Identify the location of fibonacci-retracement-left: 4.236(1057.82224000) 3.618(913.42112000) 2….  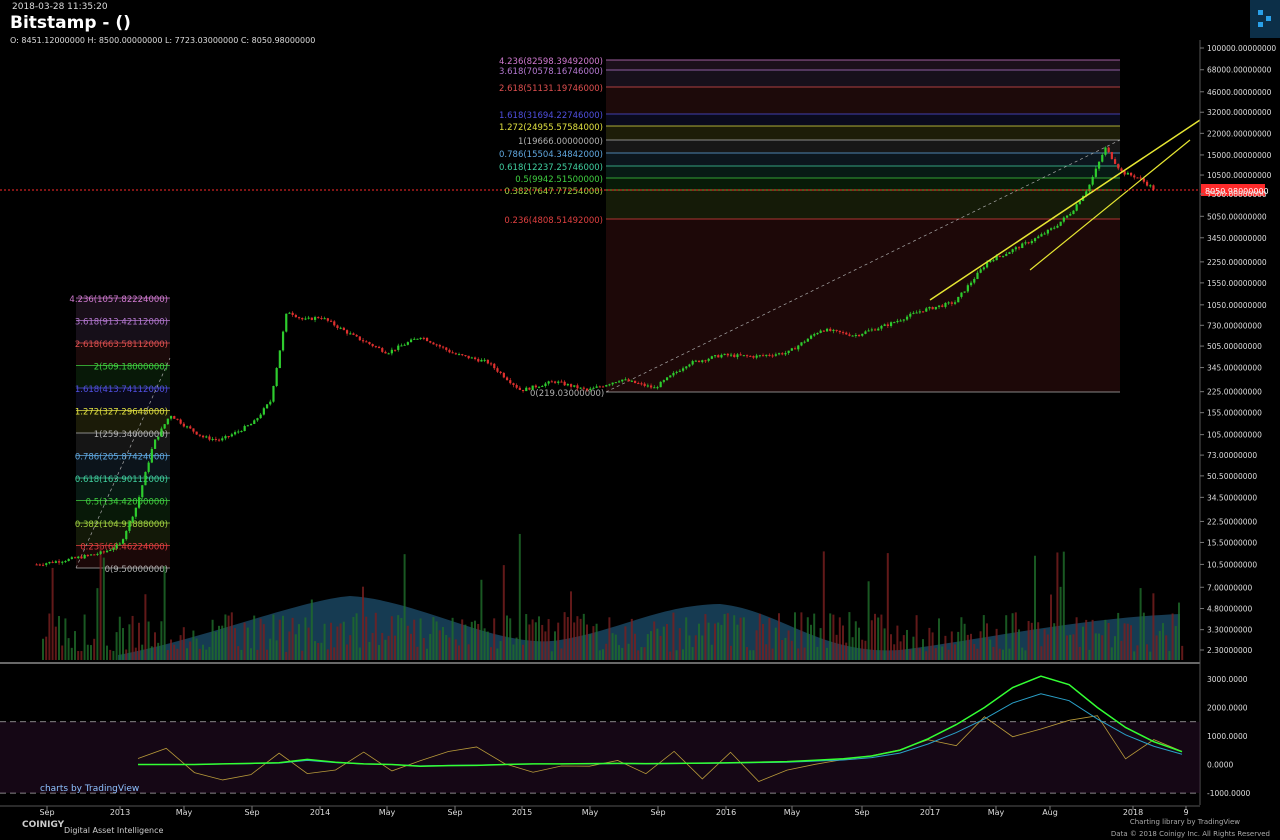
(120, 435).